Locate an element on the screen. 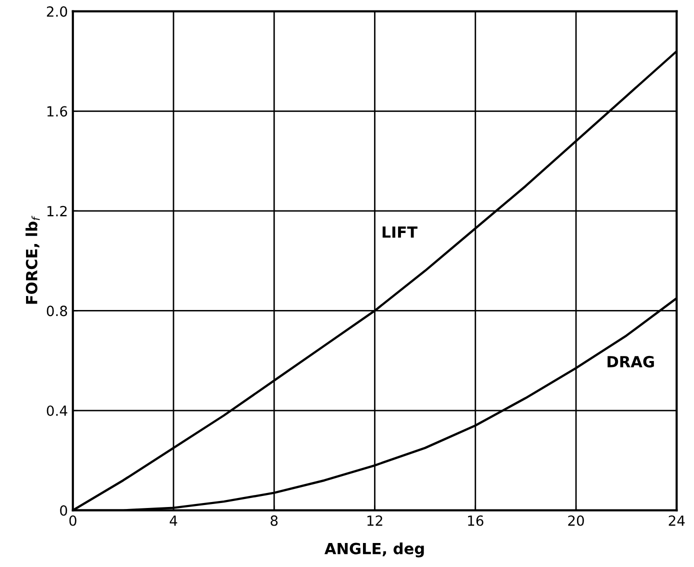 Image resolution: width=694 pixels, height=567 pixels. series-label: LIFT is located at coordinates (400, 232).